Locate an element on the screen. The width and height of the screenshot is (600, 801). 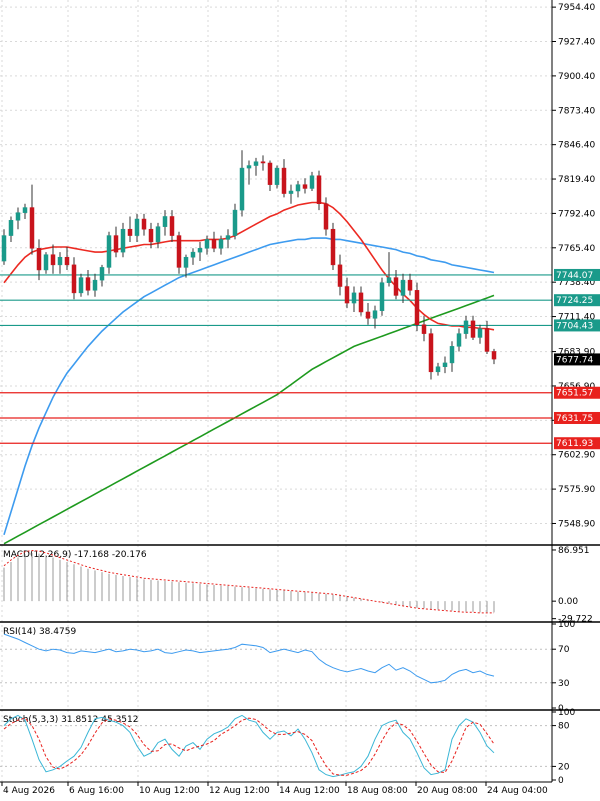
price-tick-label: 7683.90 is located at coordinates (576, 353).